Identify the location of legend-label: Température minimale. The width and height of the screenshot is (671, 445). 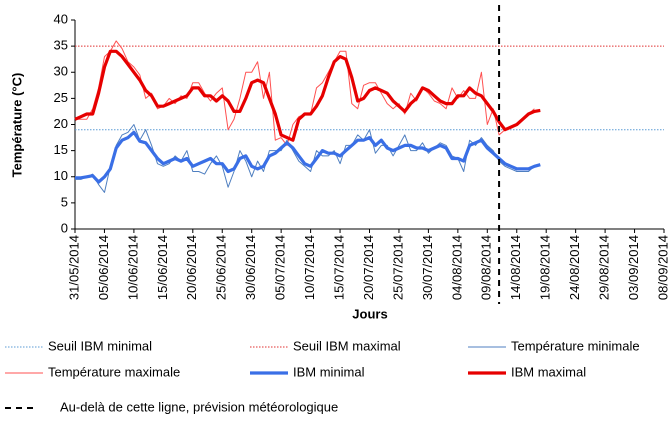
(575, 345).